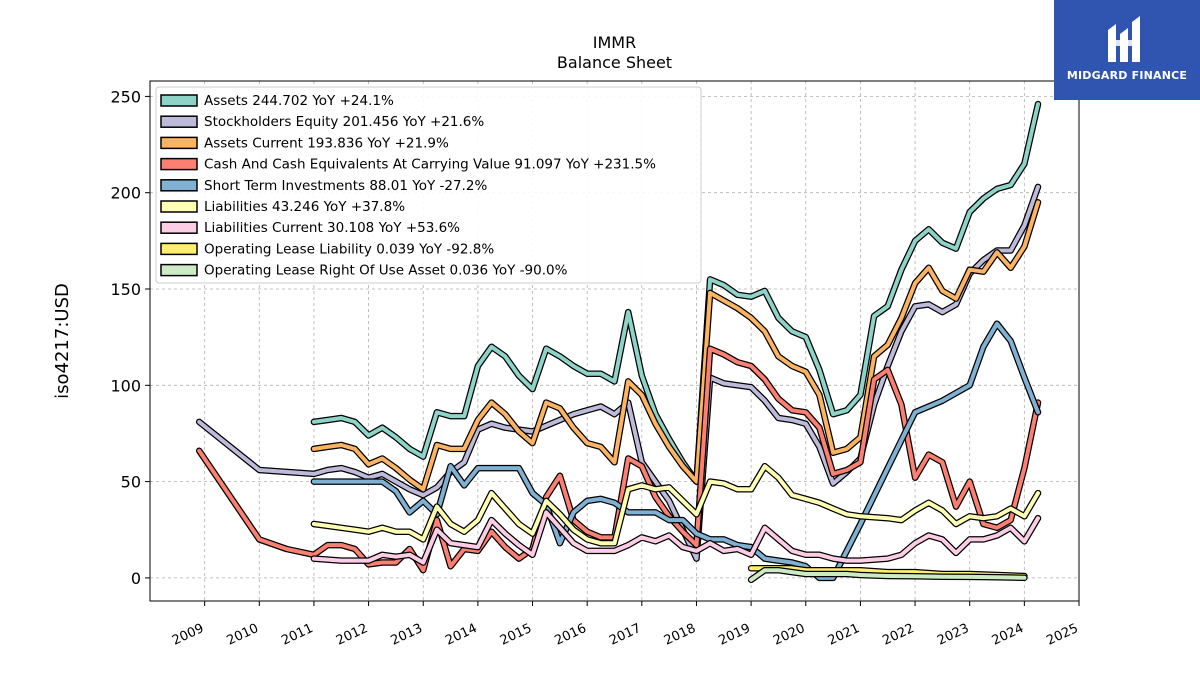 This screenshot has width=1200, height=675. Describe the element at coordinates (680, 635) in the screenshot. I see `x-tick-label: 2018` at that location.